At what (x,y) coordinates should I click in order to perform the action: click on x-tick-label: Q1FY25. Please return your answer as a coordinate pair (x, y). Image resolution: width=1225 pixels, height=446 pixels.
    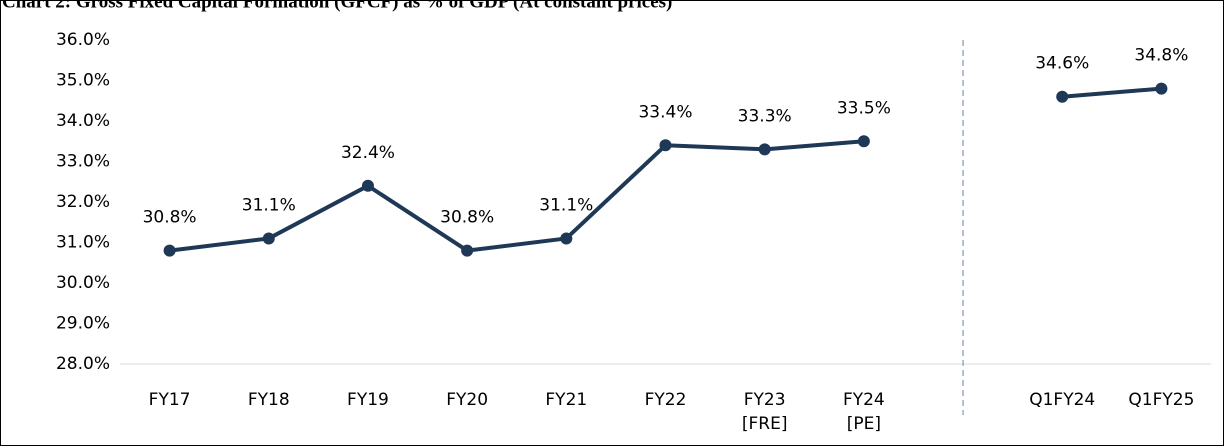
    Looking at the image, I should click on (1161, 400).